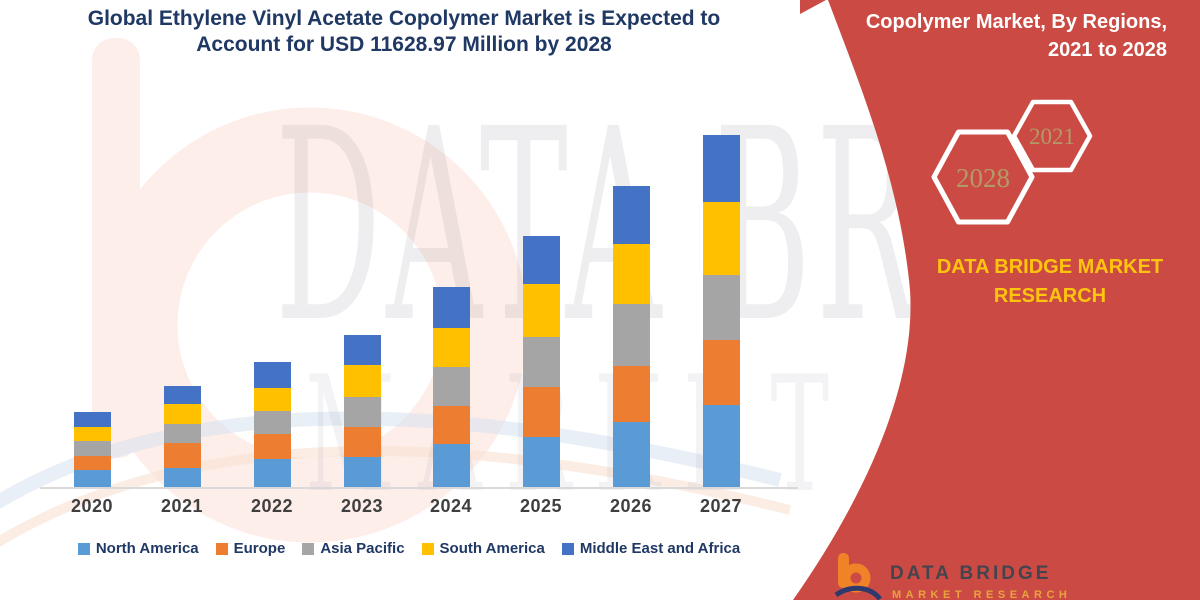  I want to click on data-bridge-logo-icon, so click(858, 576).